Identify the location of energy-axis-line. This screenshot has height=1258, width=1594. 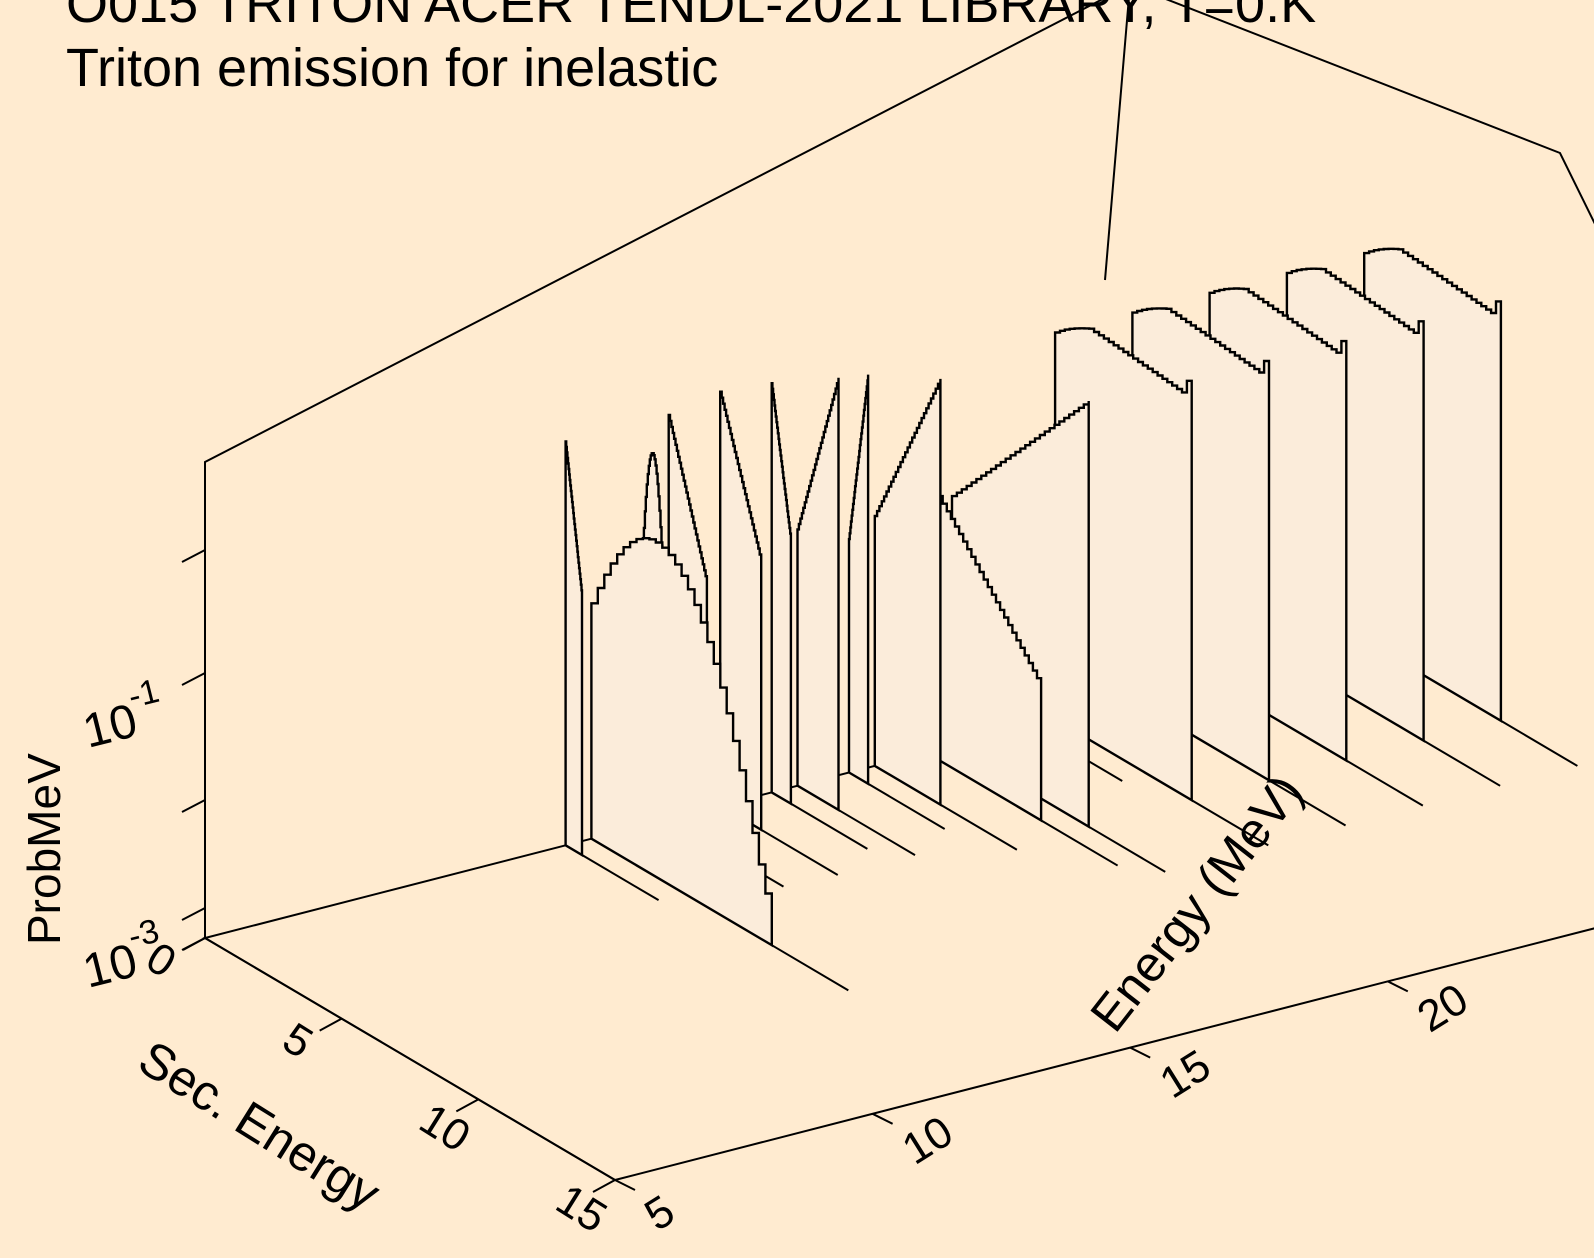
(1104, 1054).